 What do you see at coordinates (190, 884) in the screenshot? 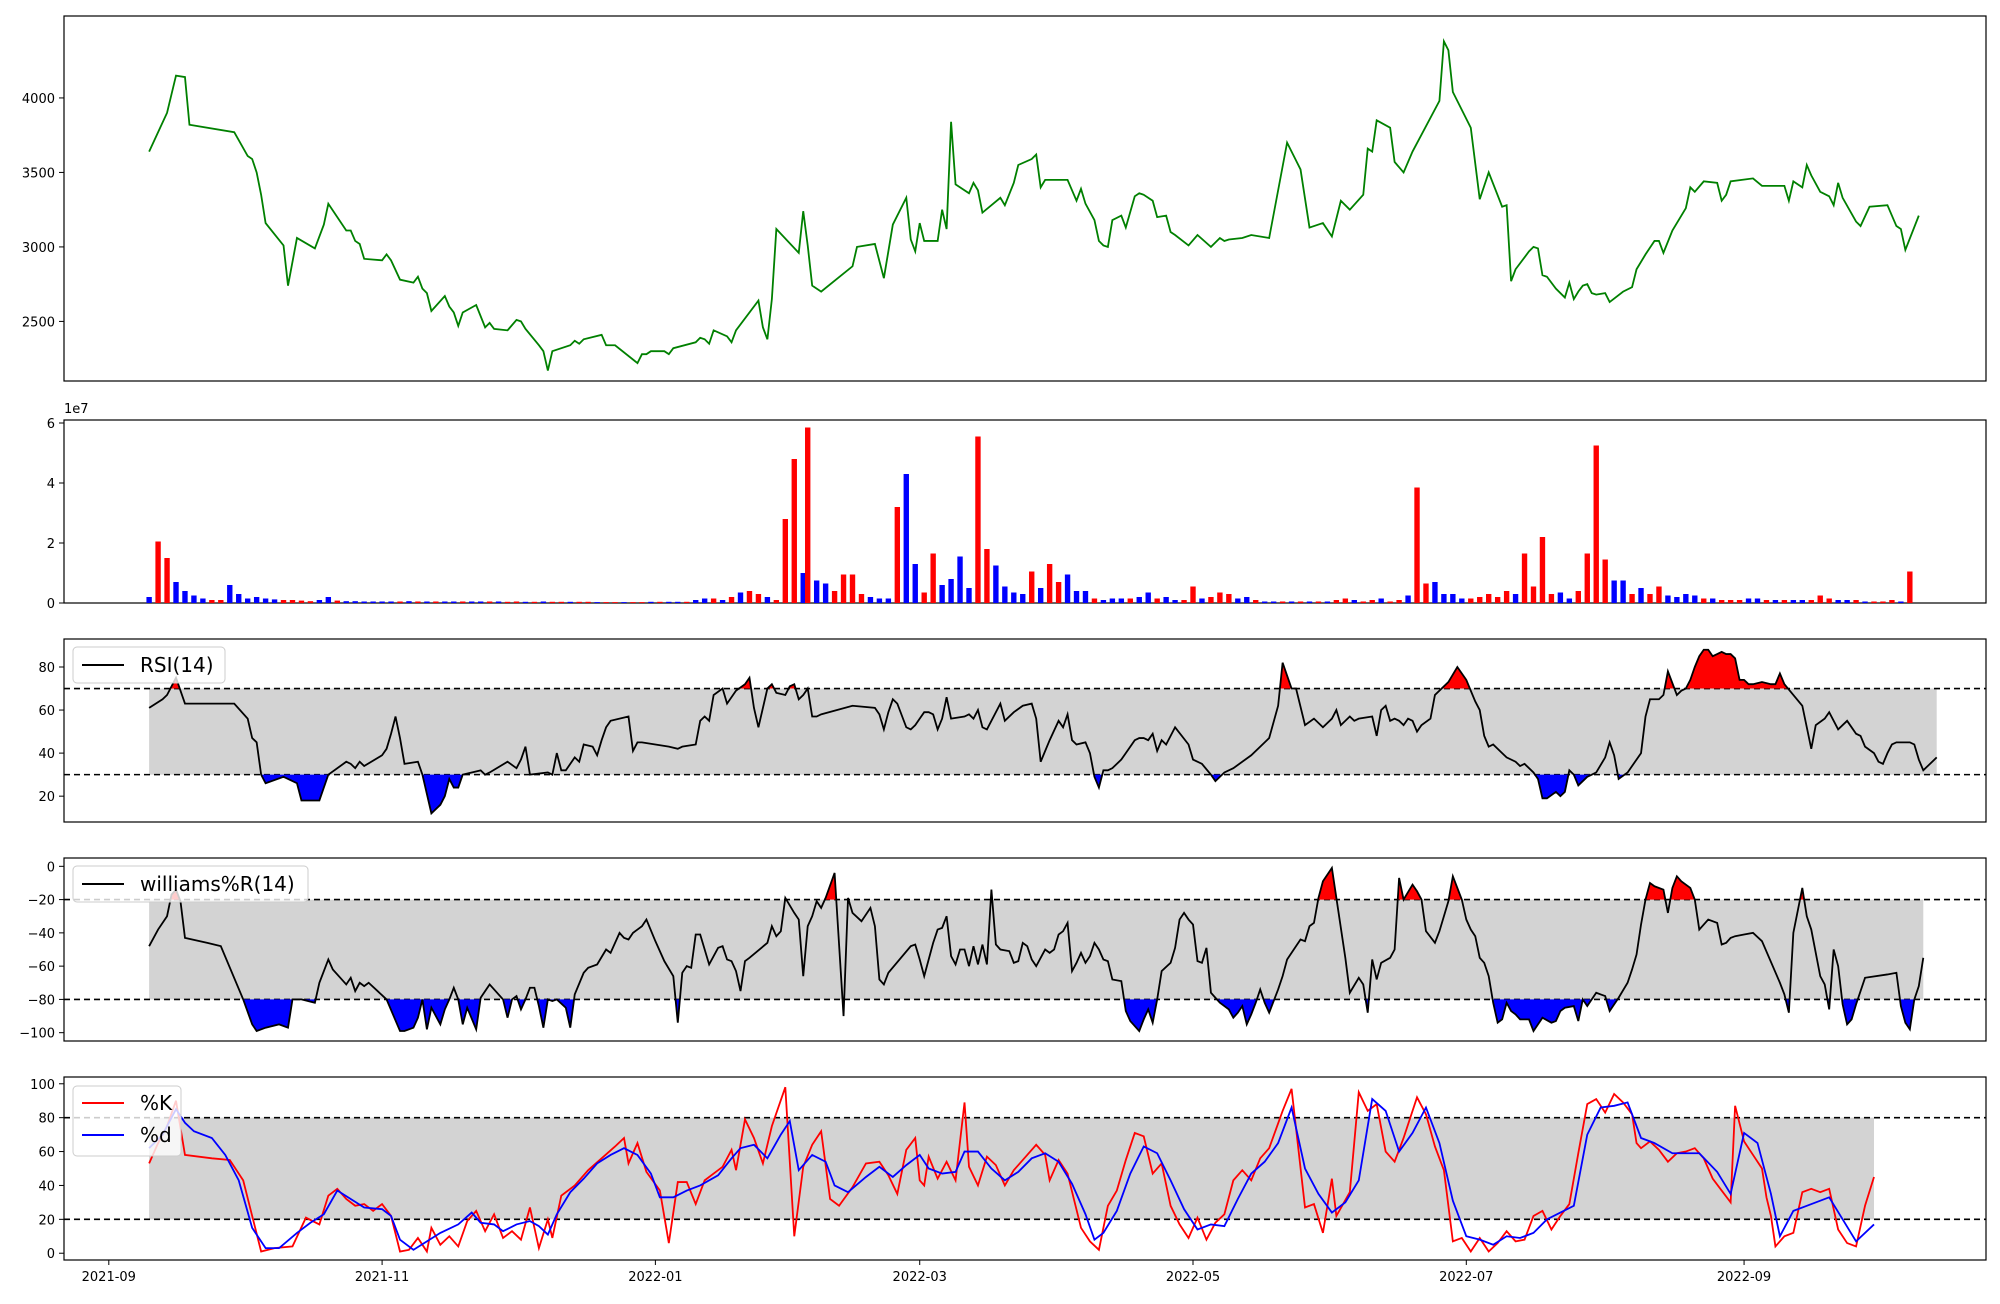
I see `williams-legend-box` at bounding box center [190, 884].